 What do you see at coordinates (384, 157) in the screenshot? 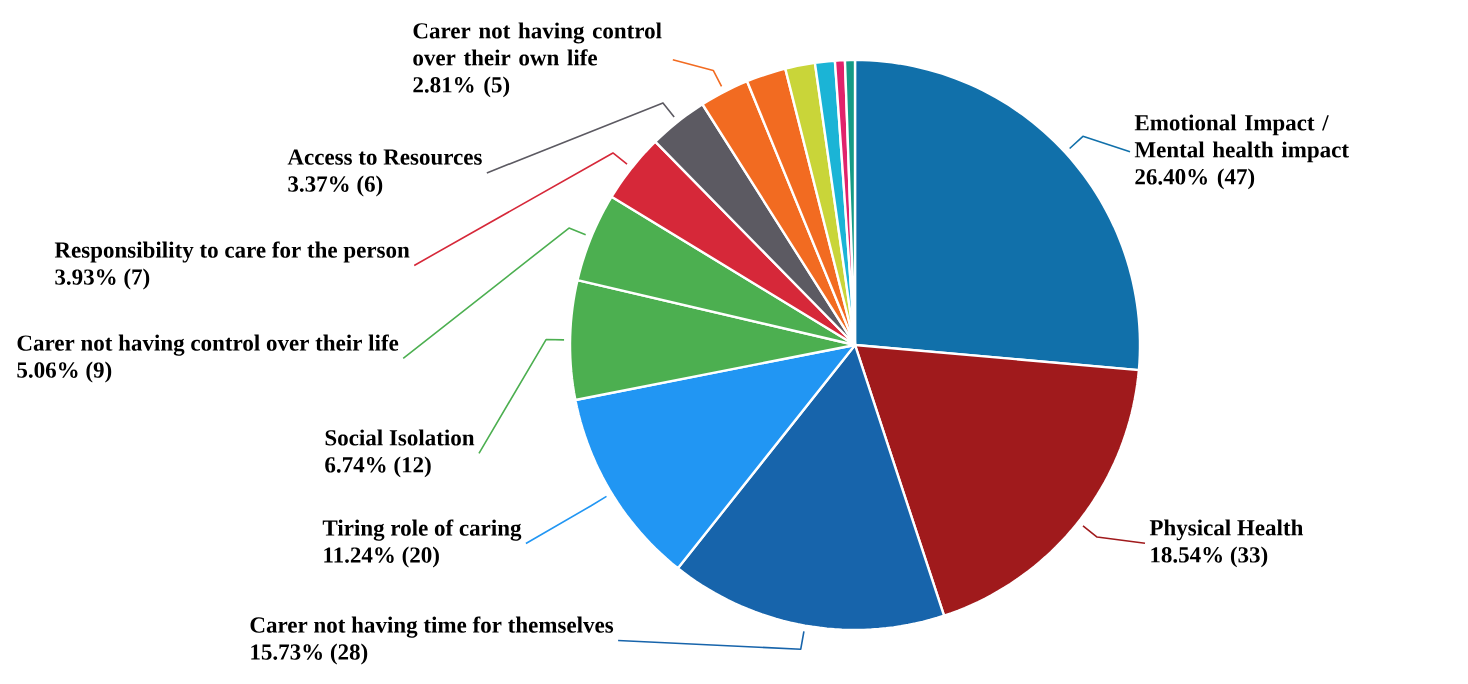
I see `slice-label: Access to Resources` at bounding box center [384, 157].